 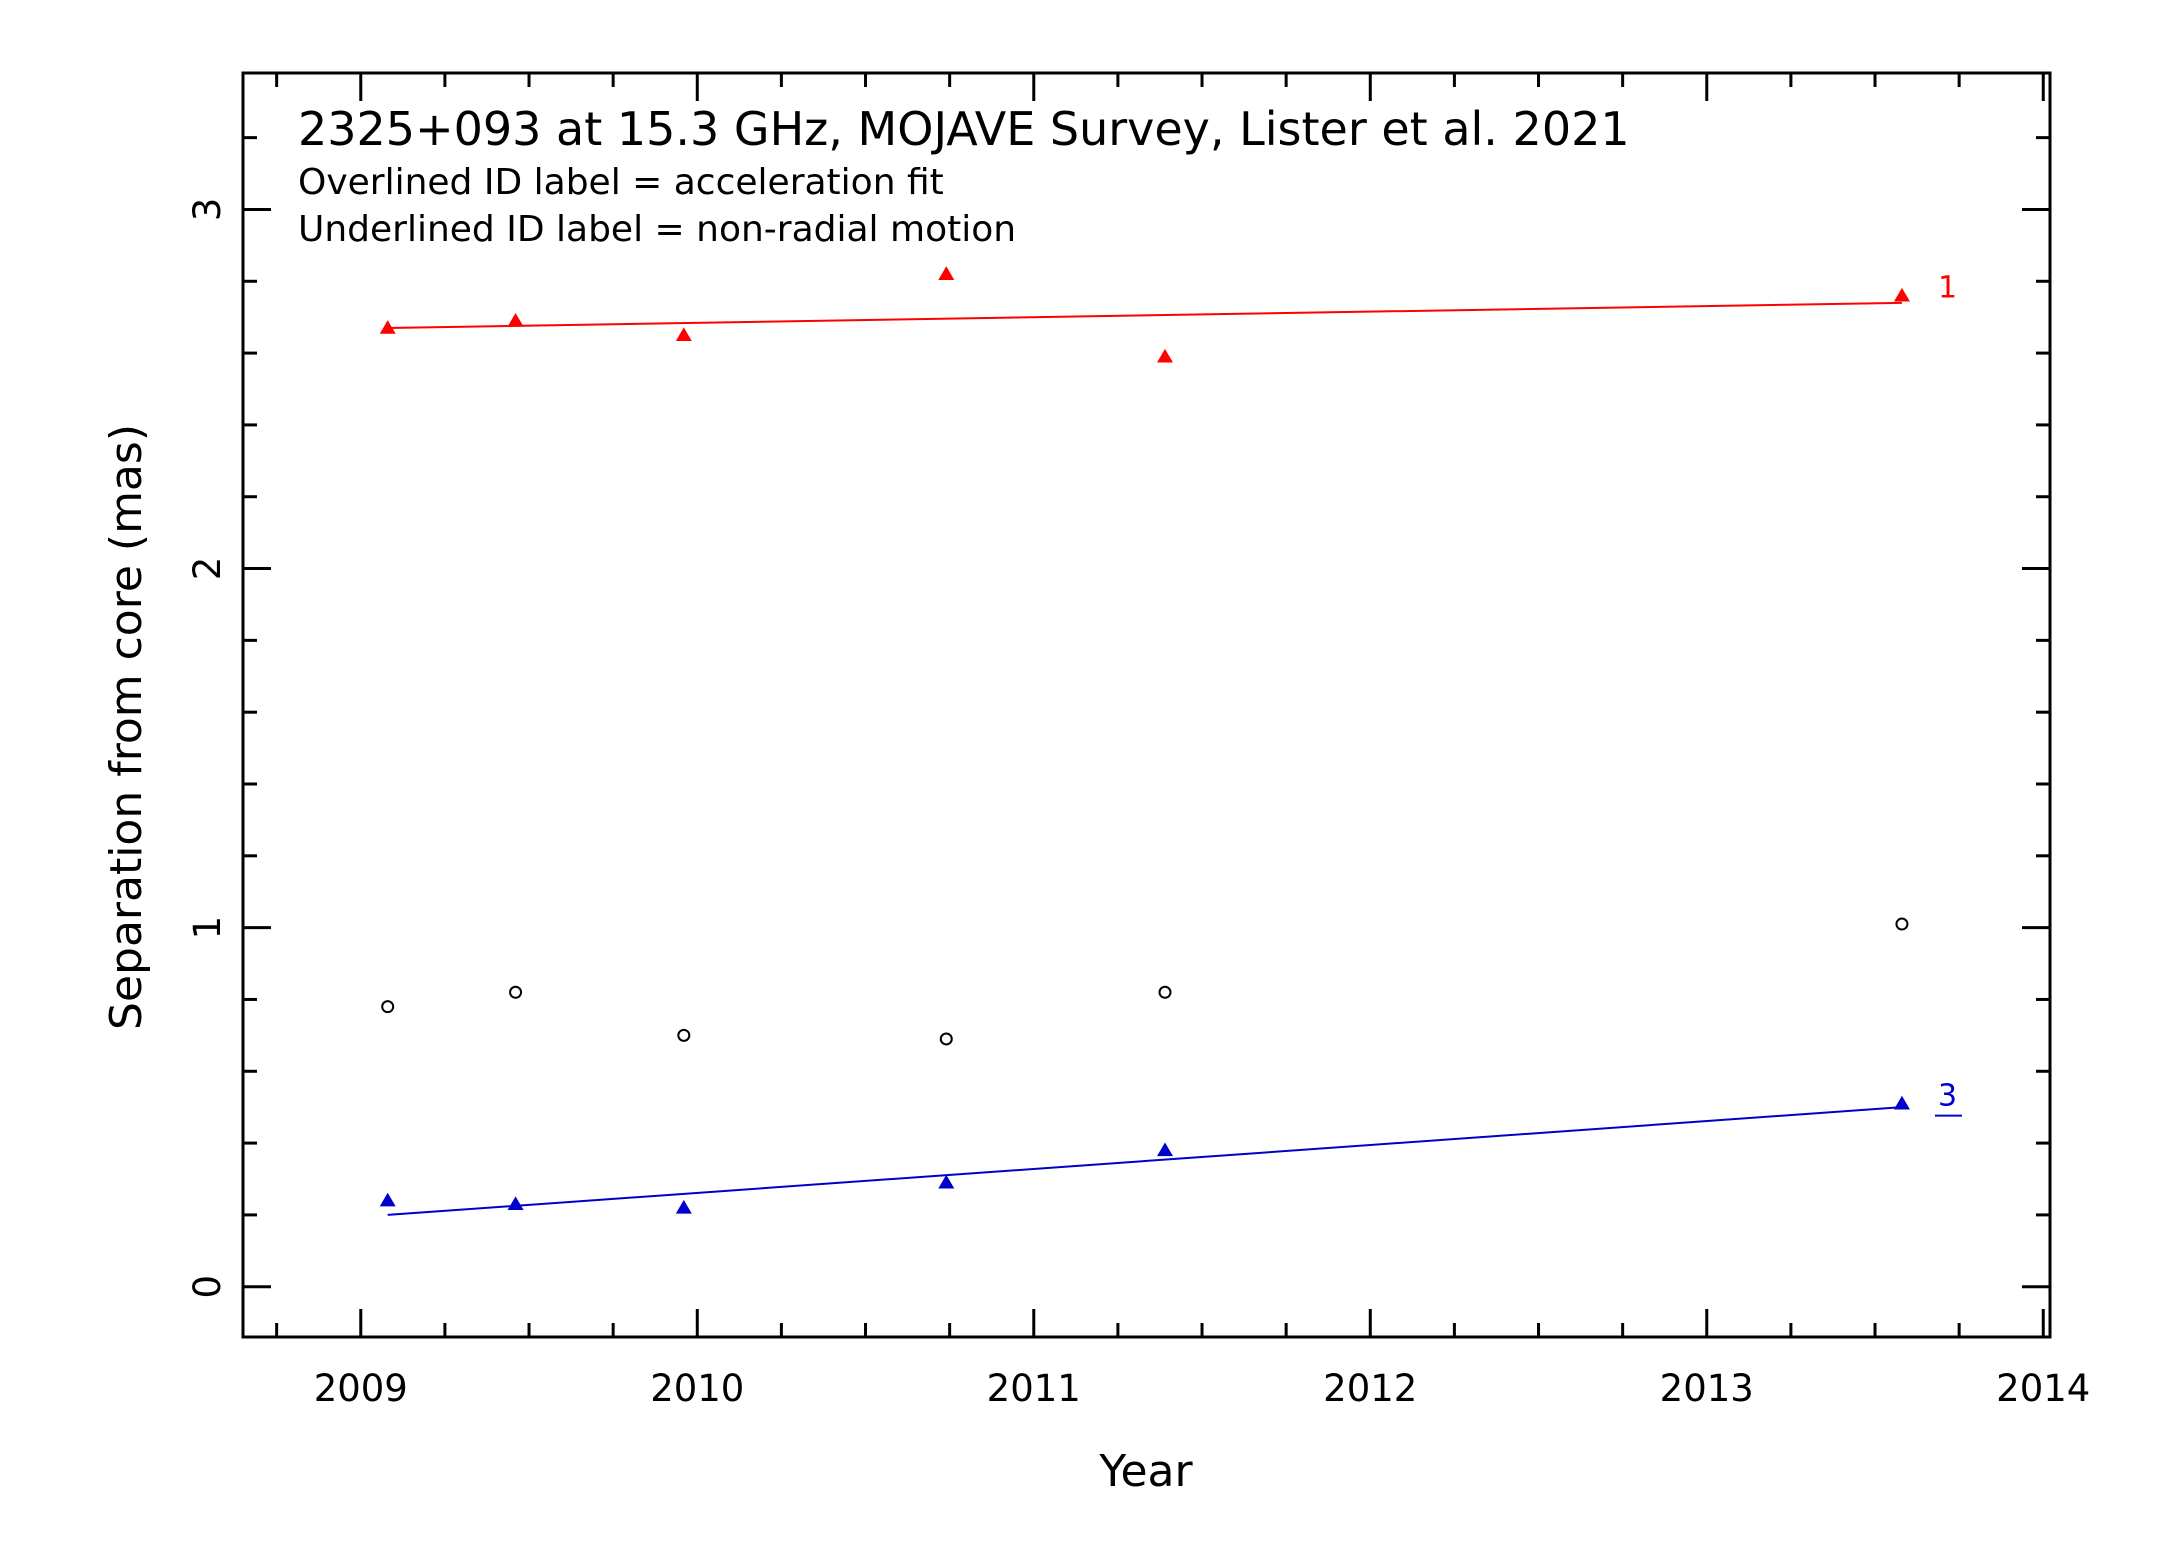 I want to click on x-tick-label: 2009, so click(x=361, y=1388).